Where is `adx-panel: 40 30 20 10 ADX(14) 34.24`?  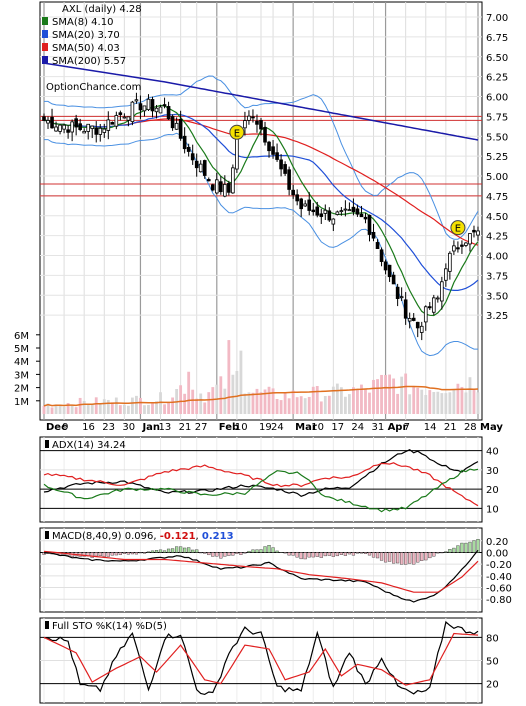
adx-panel: 40 30 20 10 ADX(14) 34.24 is located at coordinates (269, 479).